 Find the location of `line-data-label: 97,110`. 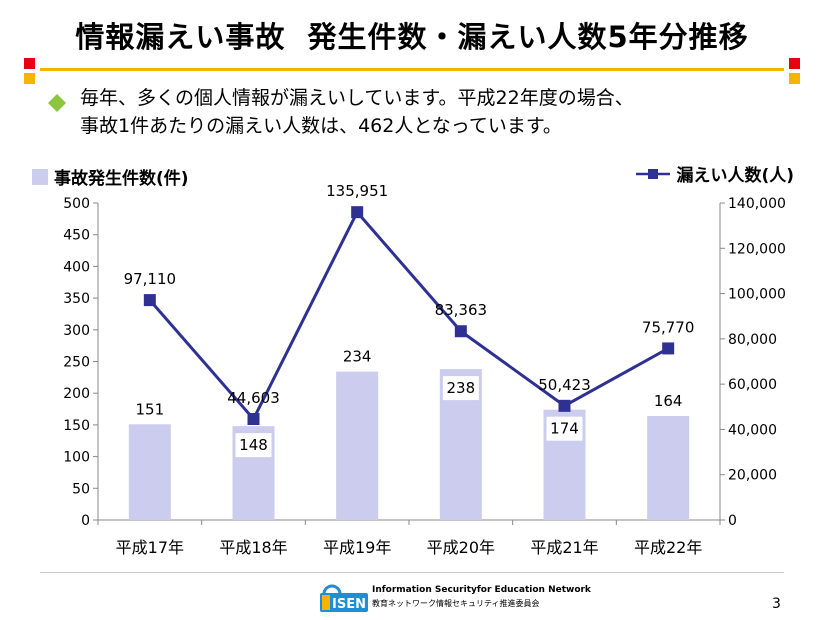

line-data-label: 97,110 is located at coordinates (150, 279).